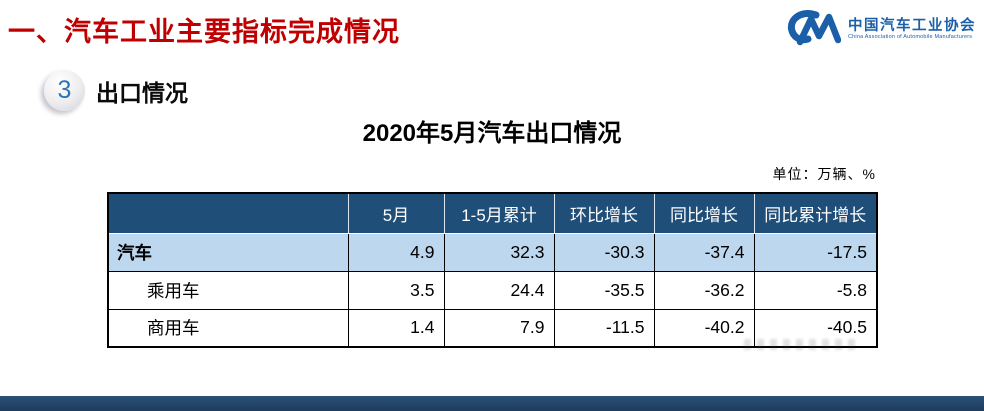 The width and height of the screenshot is (984, 411). Describe the element at coordinates (824, 174) in the screenshot. I see `unit-note: 单位：万辆、%` at that location.